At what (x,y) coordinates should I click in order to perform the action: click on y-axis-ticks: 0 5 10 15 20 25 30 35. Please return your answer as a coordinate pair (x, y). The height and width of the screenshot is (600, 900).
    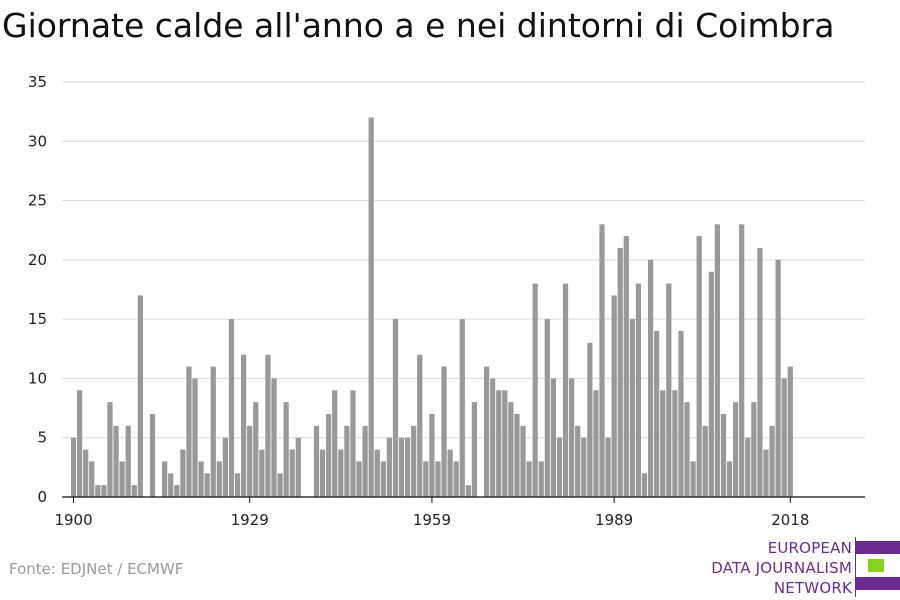
    Looking at the image, I should click on (37, 289).